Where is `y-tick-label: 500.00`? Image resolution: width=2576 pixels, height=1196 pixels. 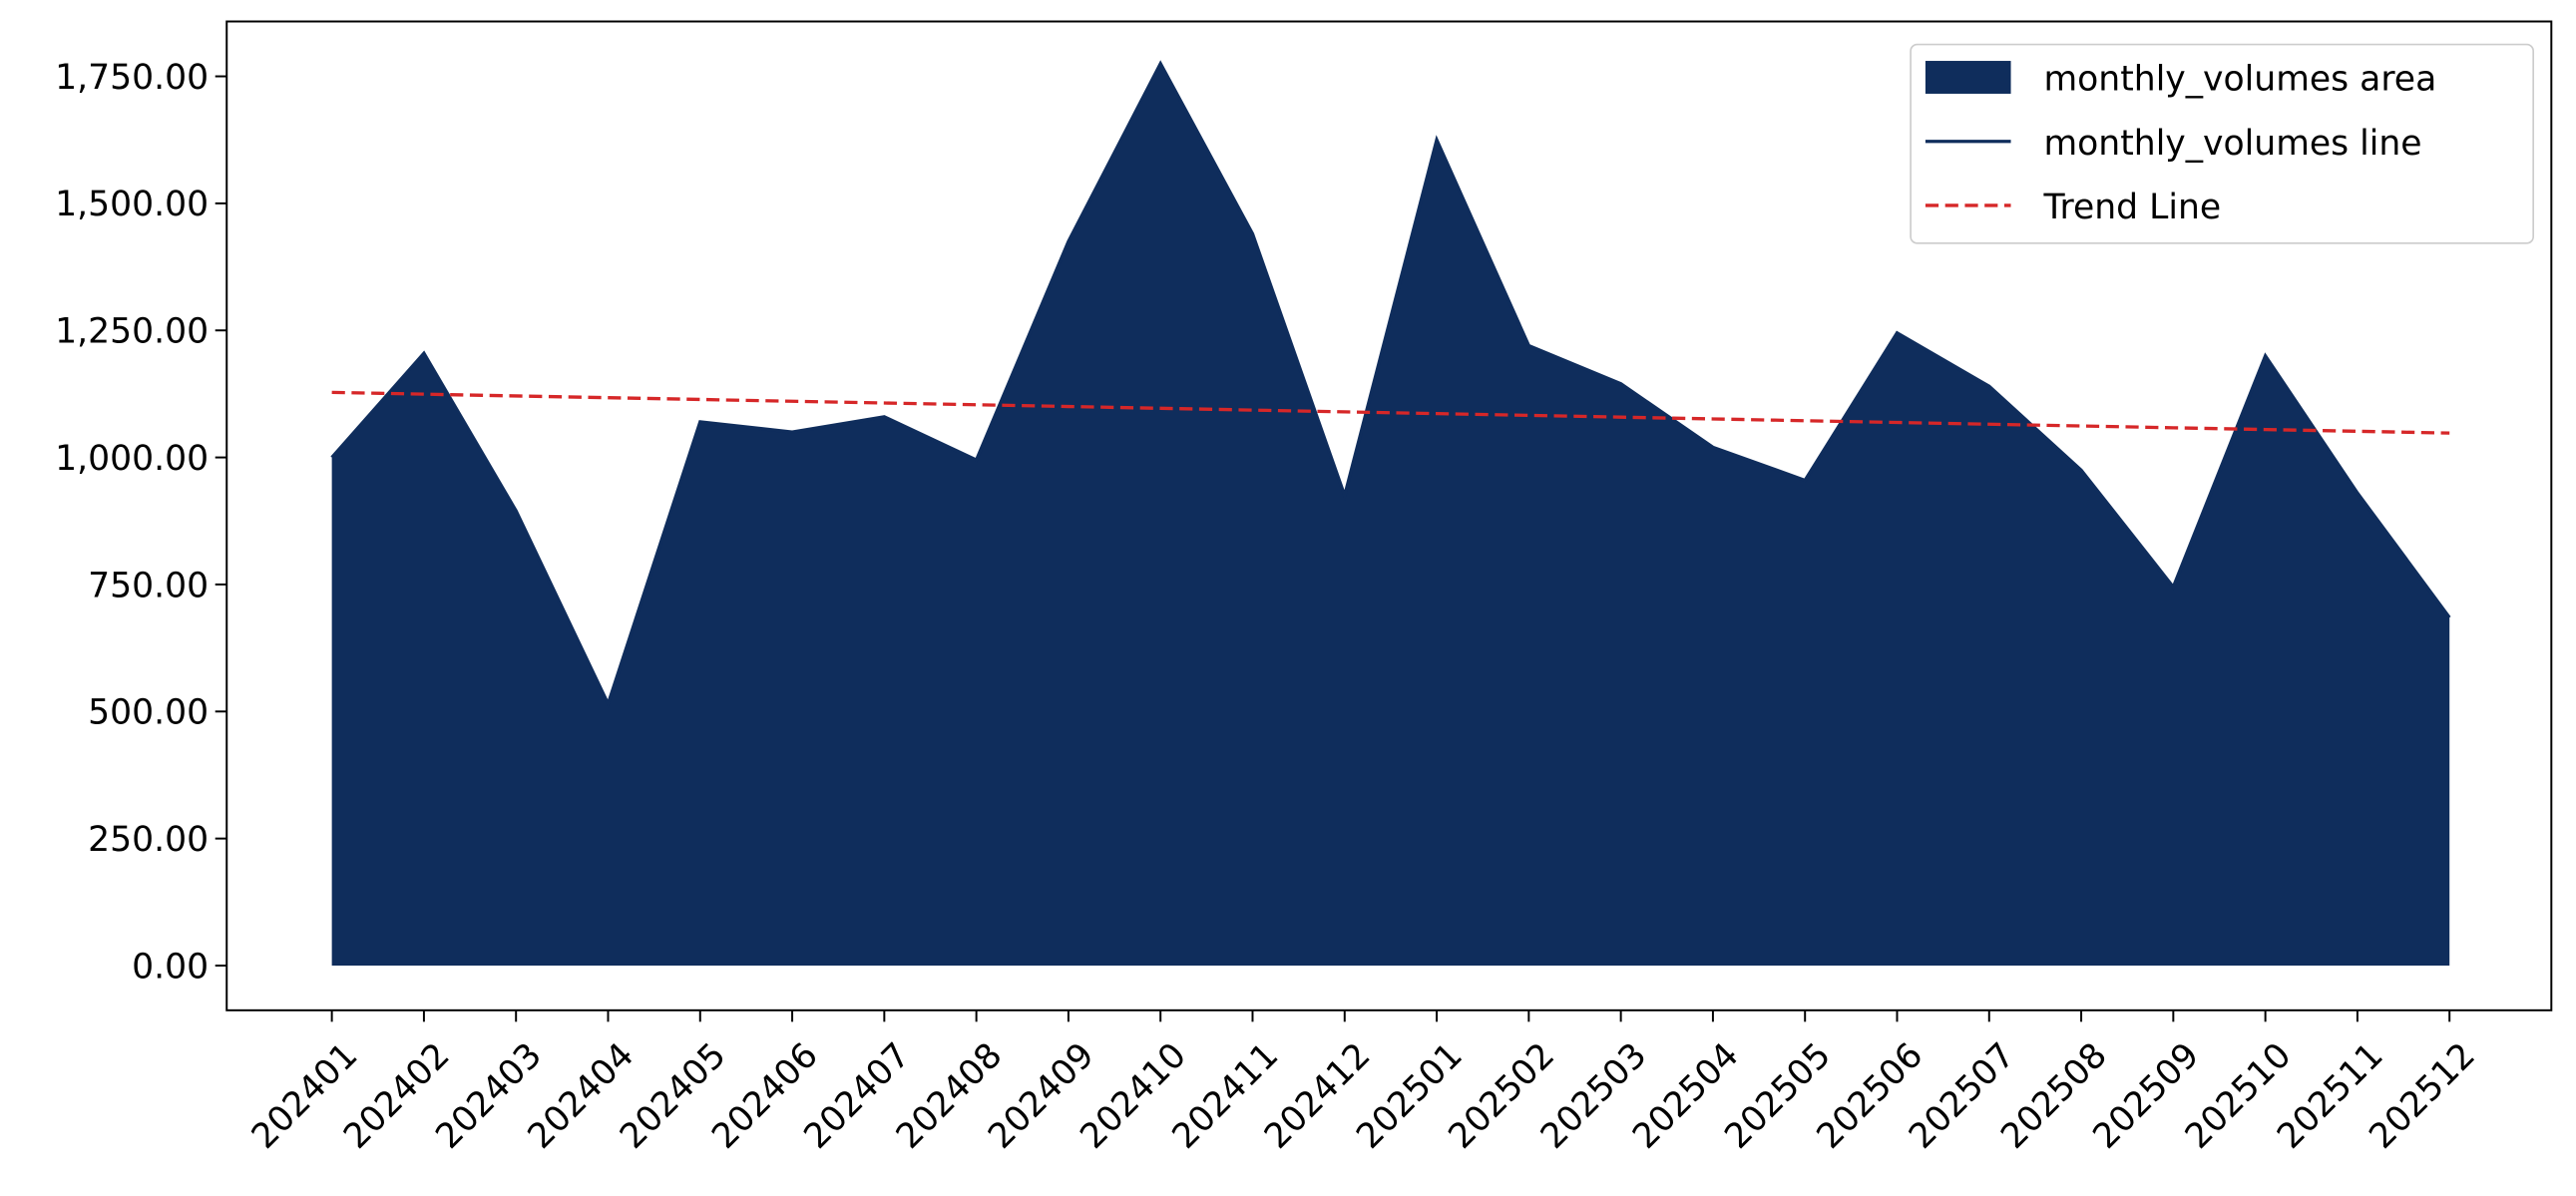
y-tick-label: 500.00 is located at coordinates (148, 713).